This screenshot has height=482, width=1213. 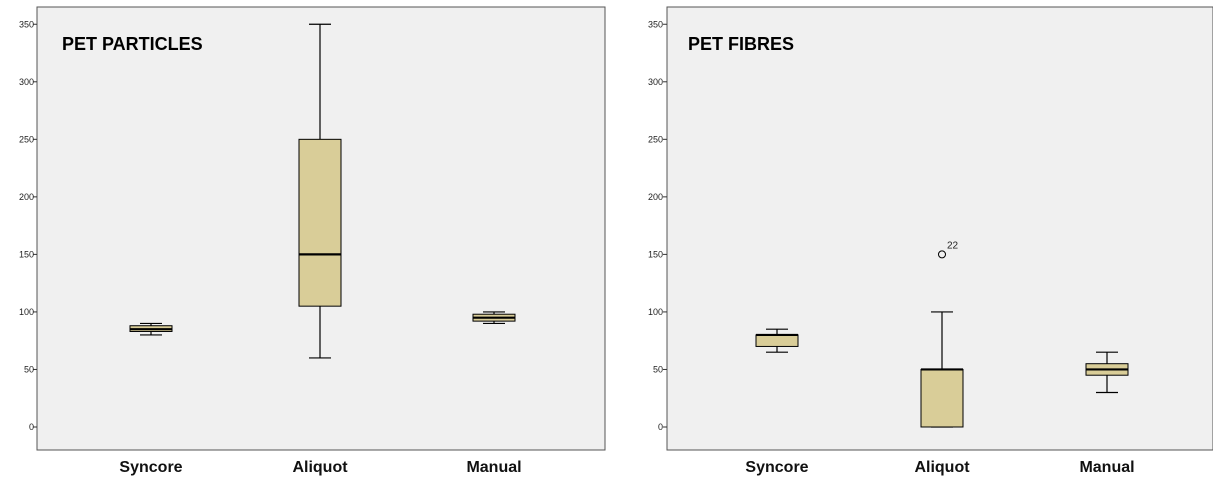 What do you see at coordinates (942, 254) in the screenshot?
I see `outlier-point` at bounding box center [942, 254].